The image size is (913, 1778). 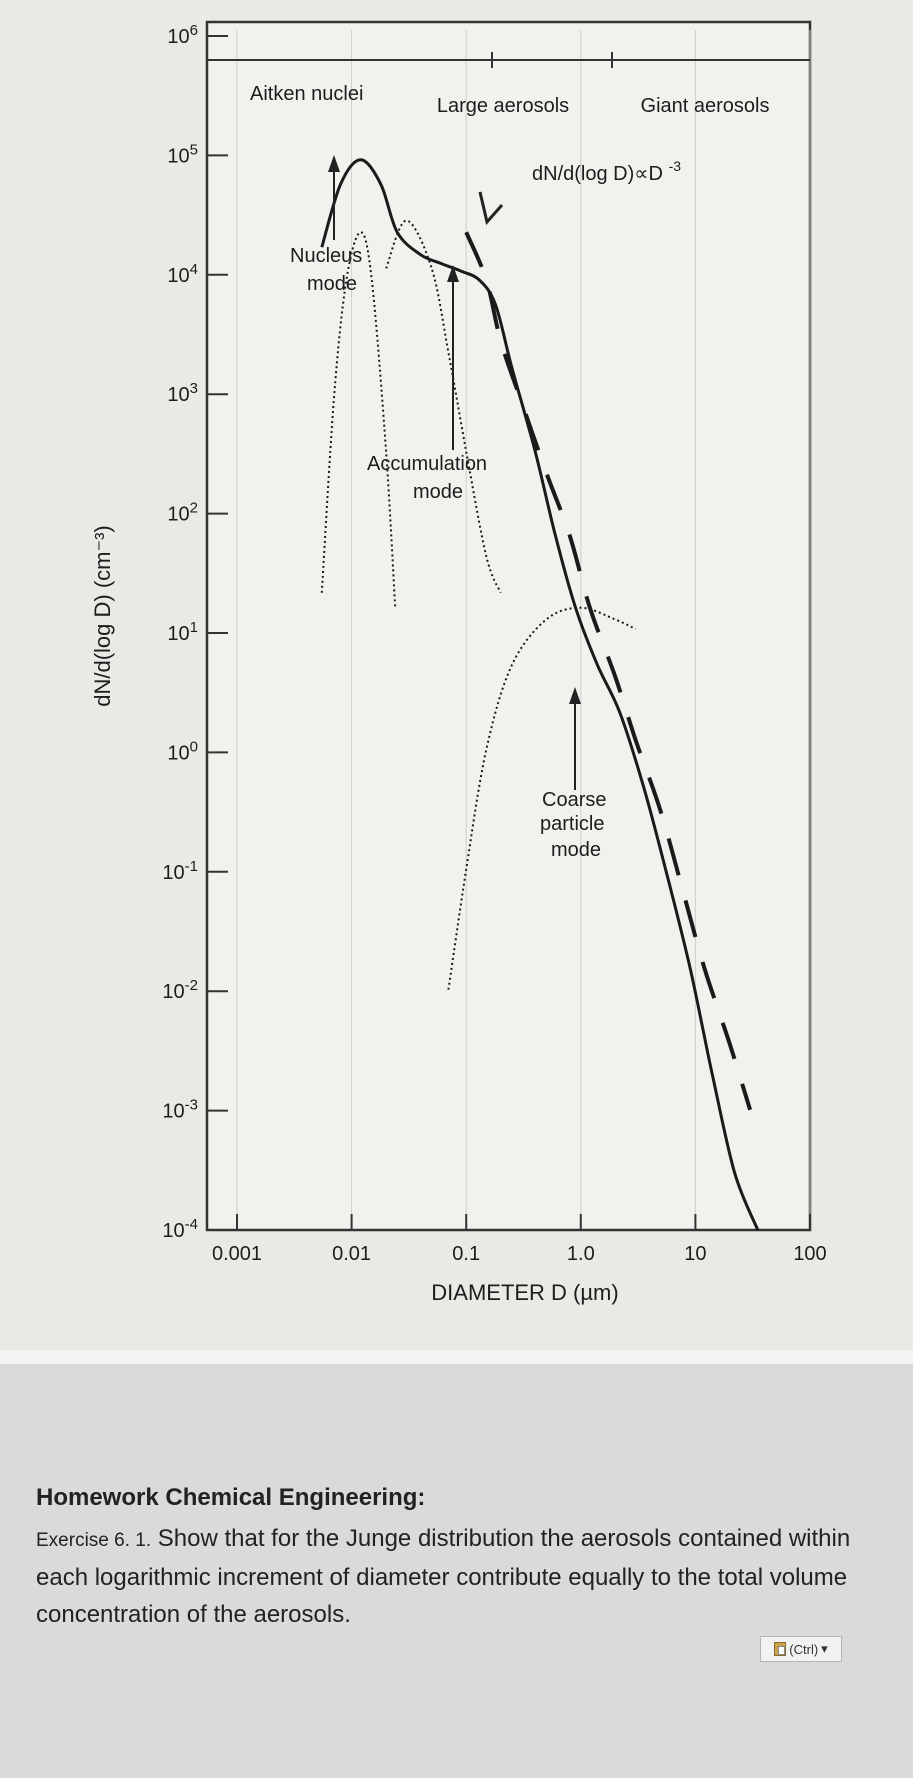 What do you see at coordinates (180, 990) in the screenshot?
I see `y-tick-label: 10⁻²` at bounding box center [180, 990].